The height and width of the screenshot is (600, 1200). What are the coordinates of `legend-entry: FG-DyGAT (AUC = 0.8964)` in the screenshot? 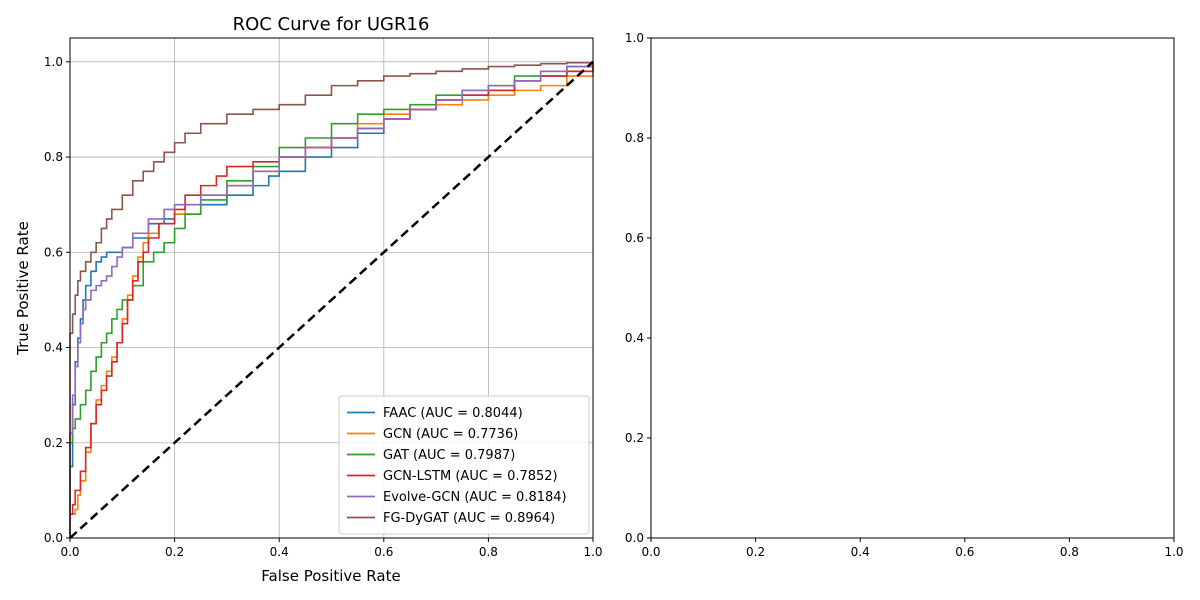 It's located at (469, 518).